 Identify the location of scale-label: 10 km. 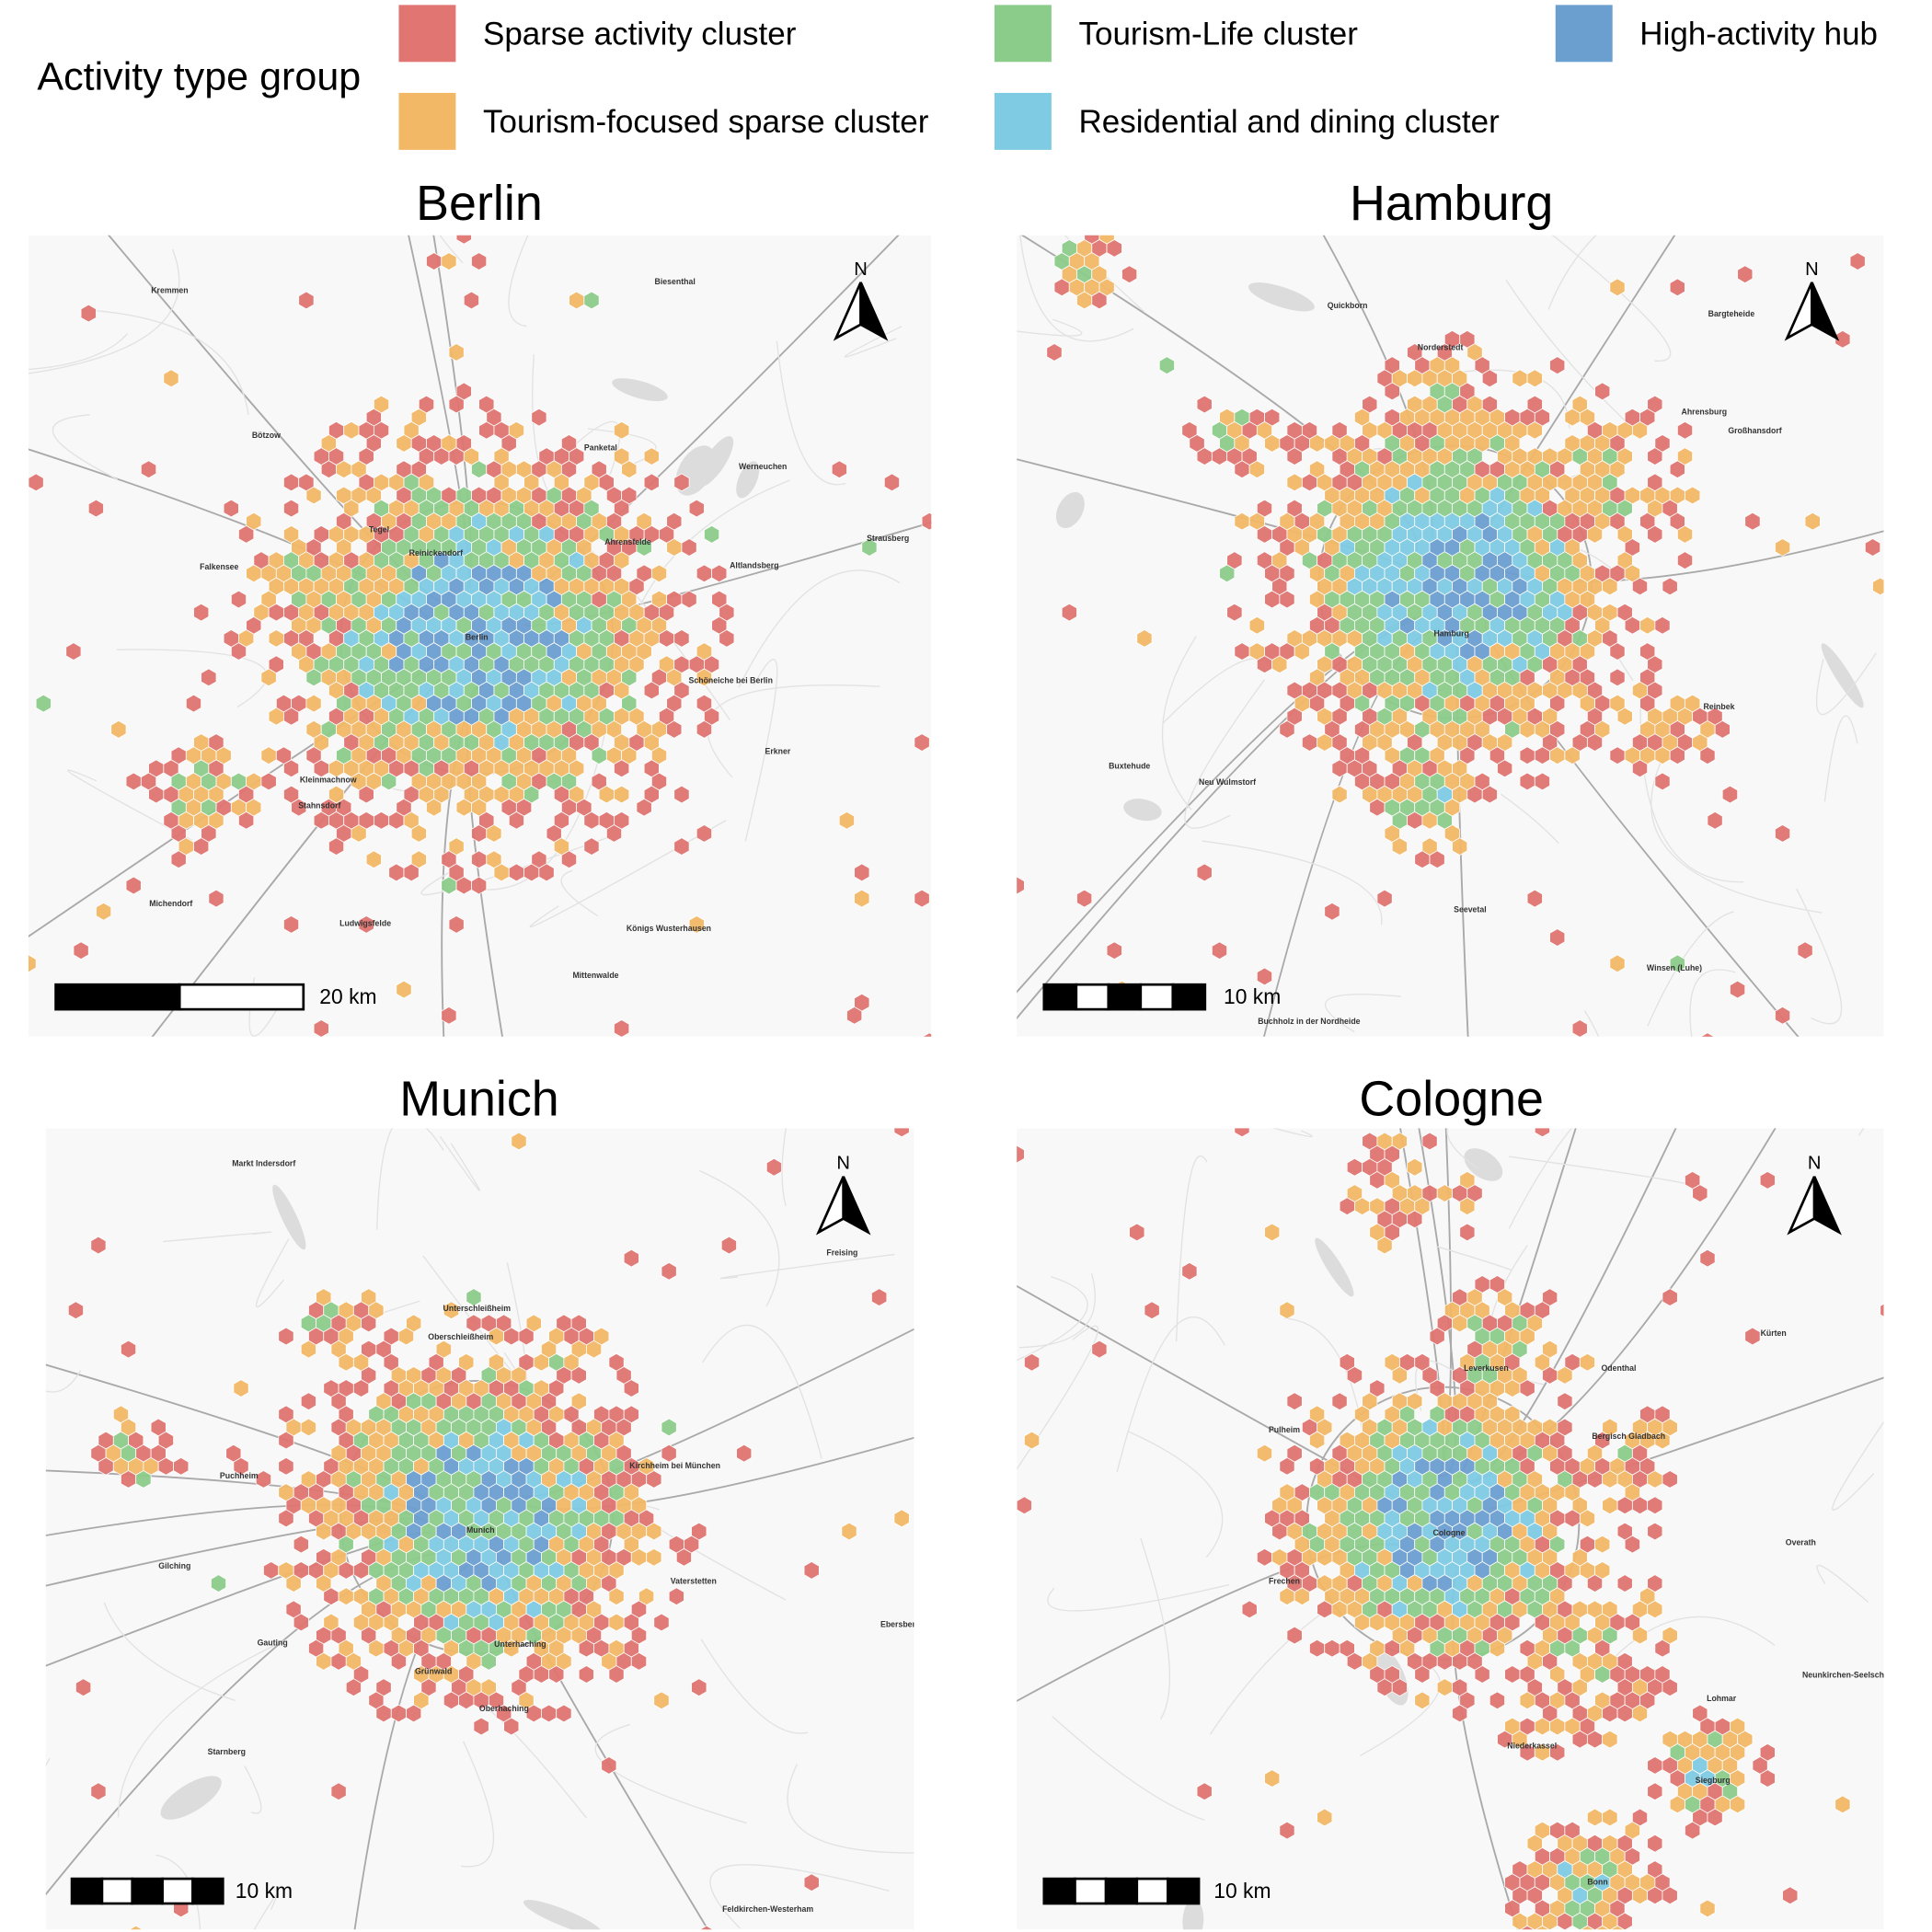
(1252, 996).